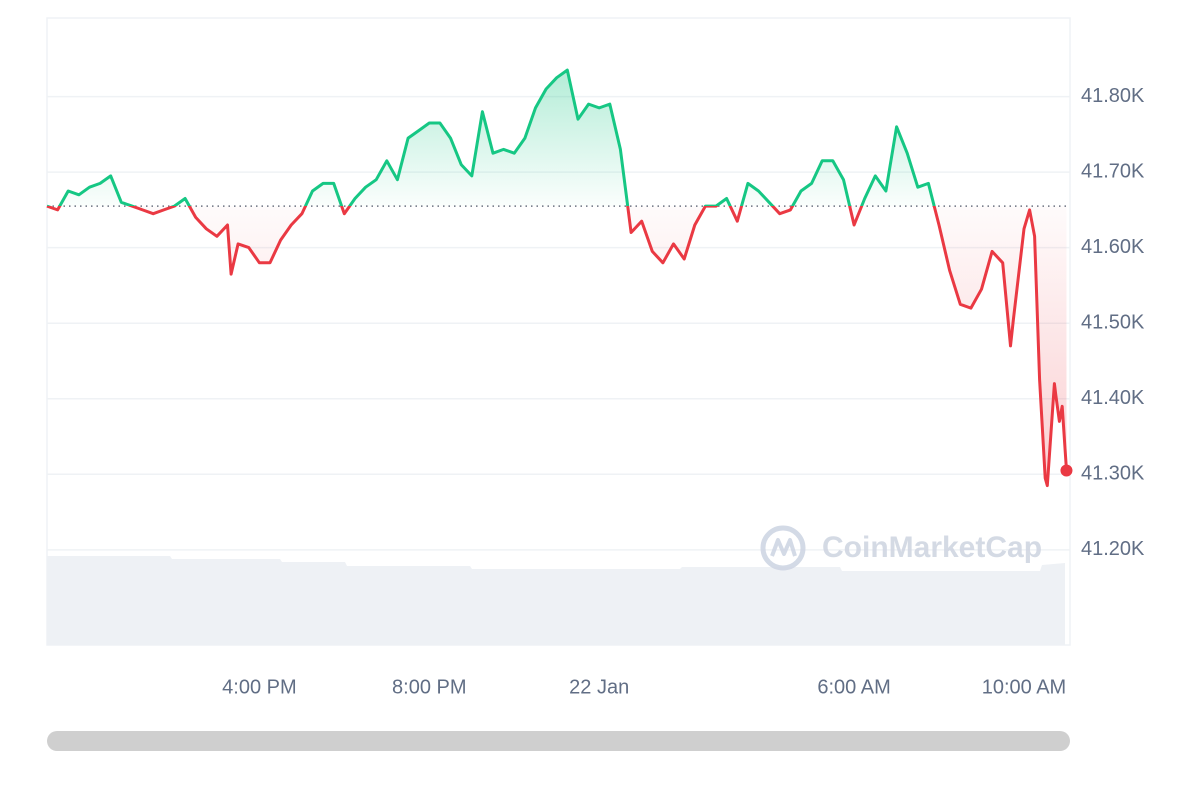 The width and height of the screenshot is (1200, 800). What do you see at coordinates (558, 741) in the screenshot?
I see `scrollbar` at bounding box center [558, 741].